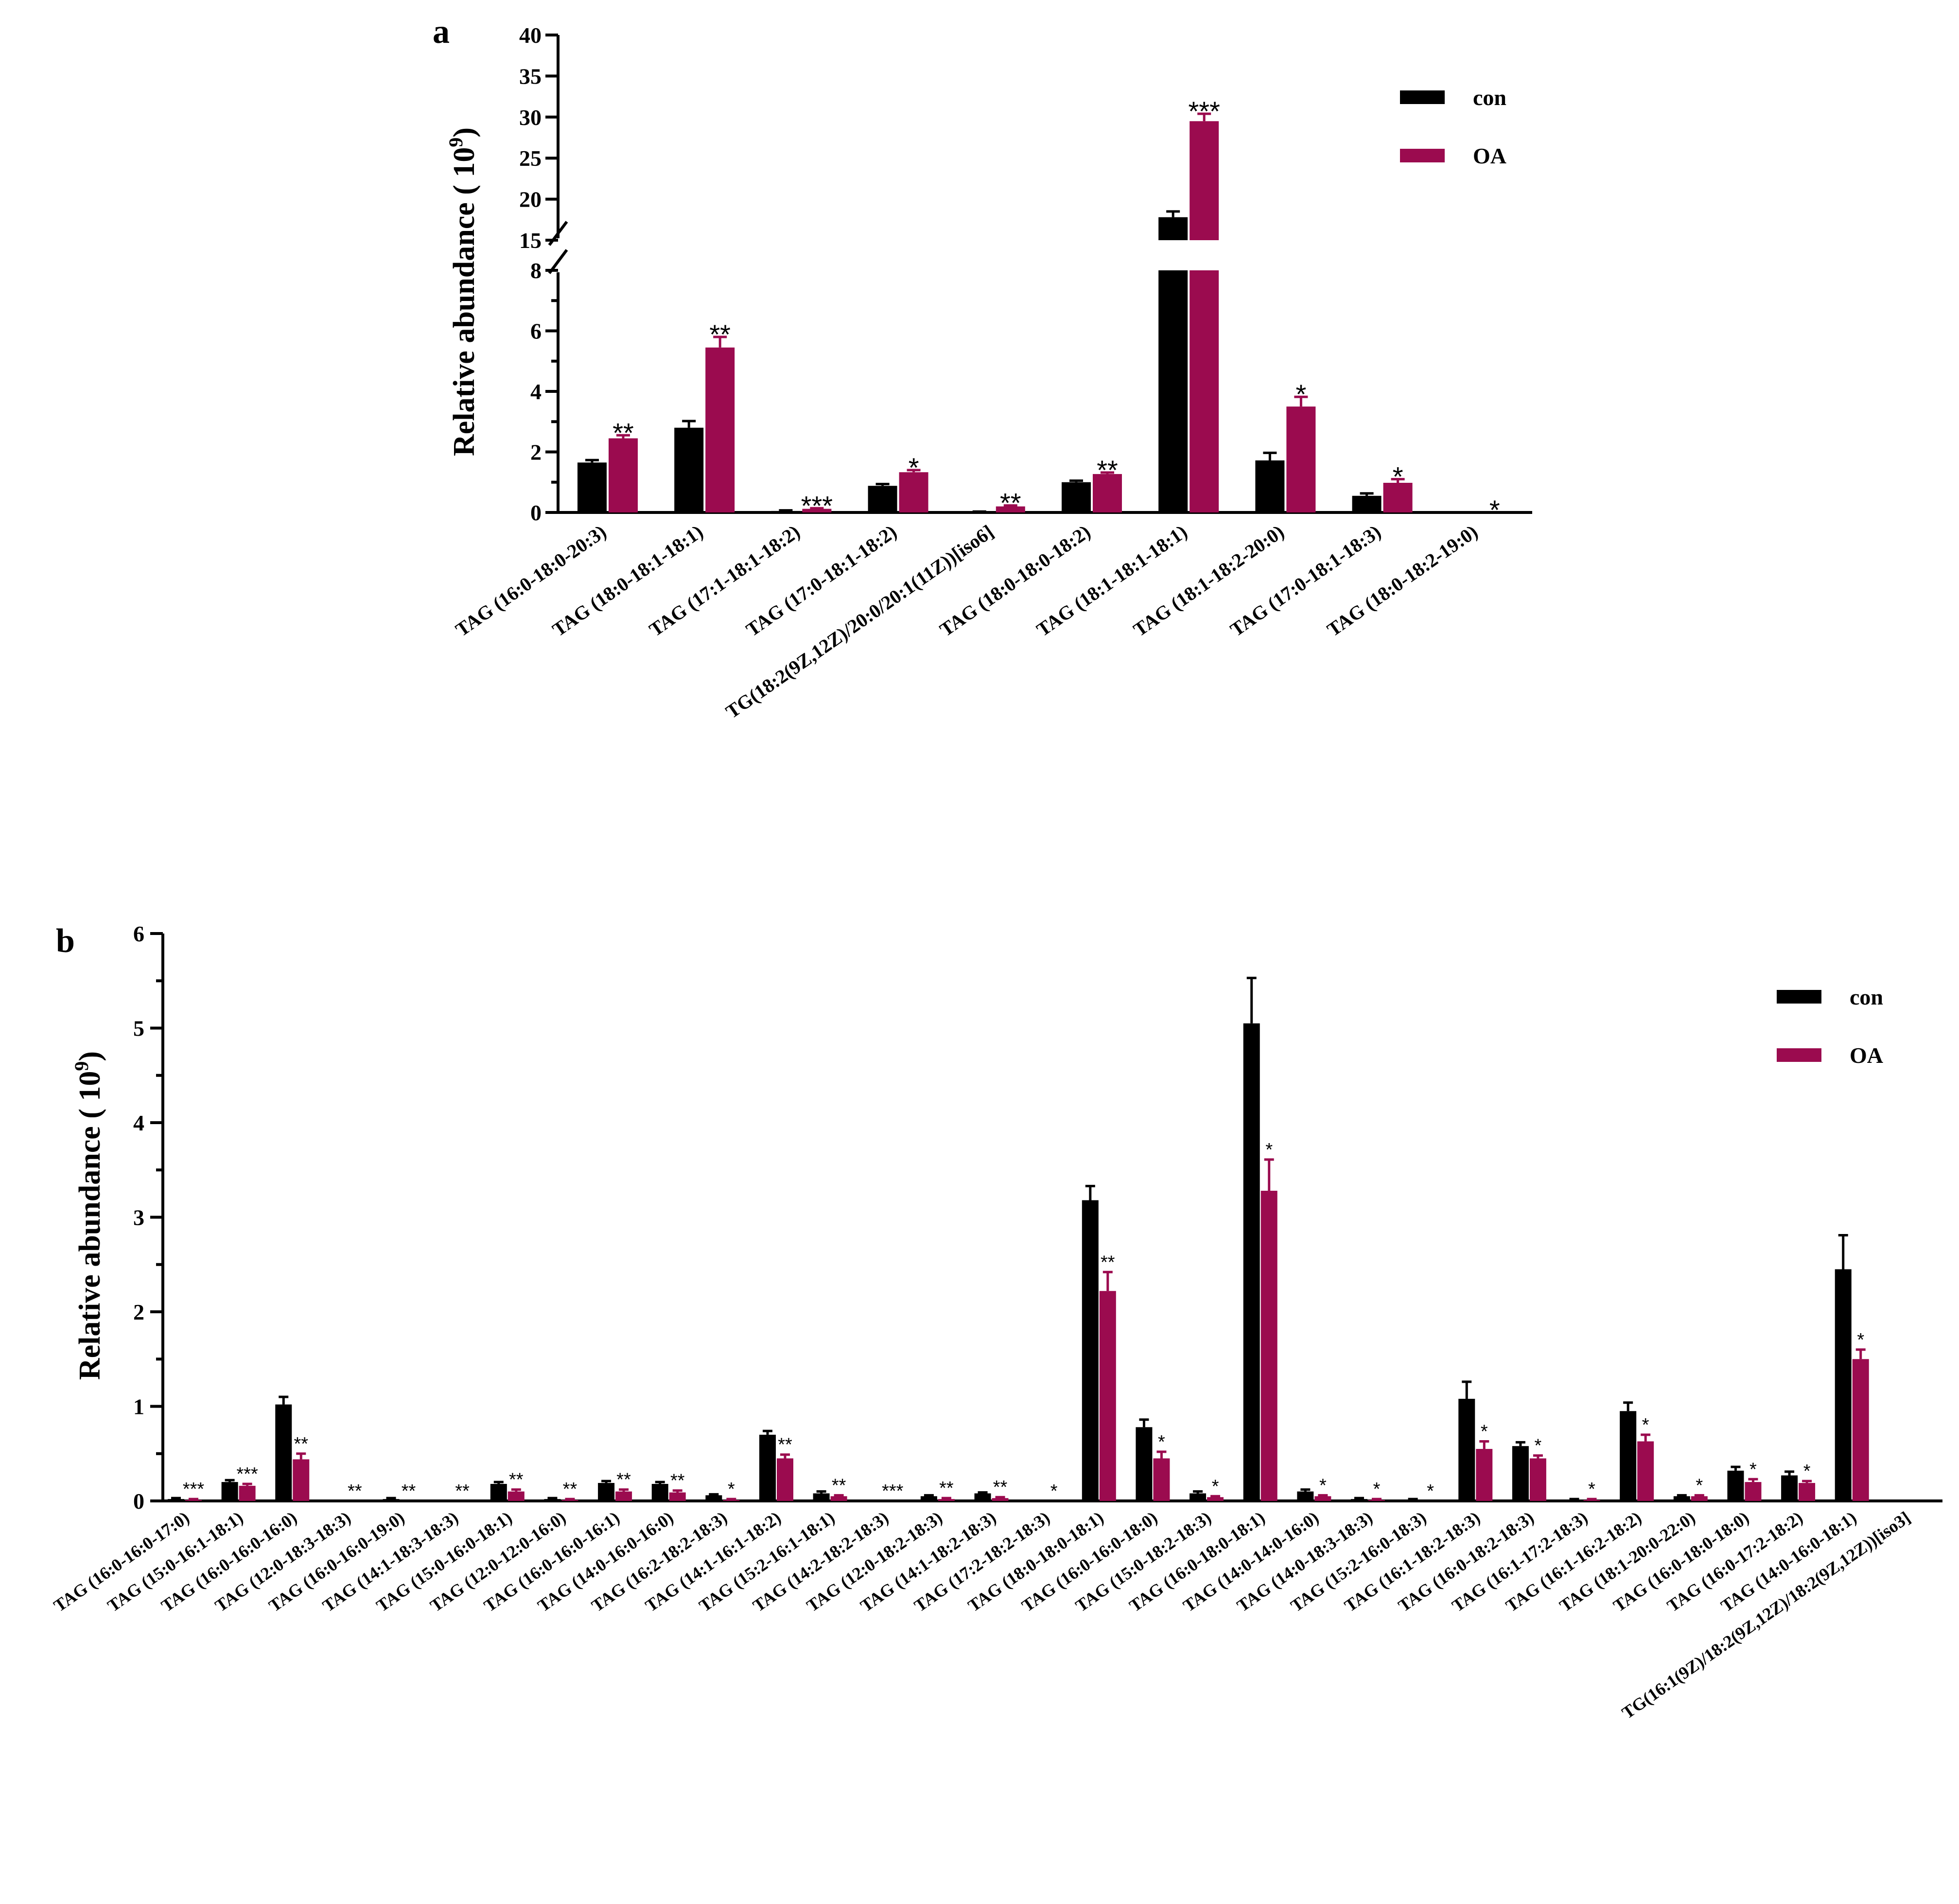 The width and height of the screenshot is (1959, 1904). Describe the element at coordinates (1490, 155) in the screenshot. I see `legend-label-OA: OA` at that location.